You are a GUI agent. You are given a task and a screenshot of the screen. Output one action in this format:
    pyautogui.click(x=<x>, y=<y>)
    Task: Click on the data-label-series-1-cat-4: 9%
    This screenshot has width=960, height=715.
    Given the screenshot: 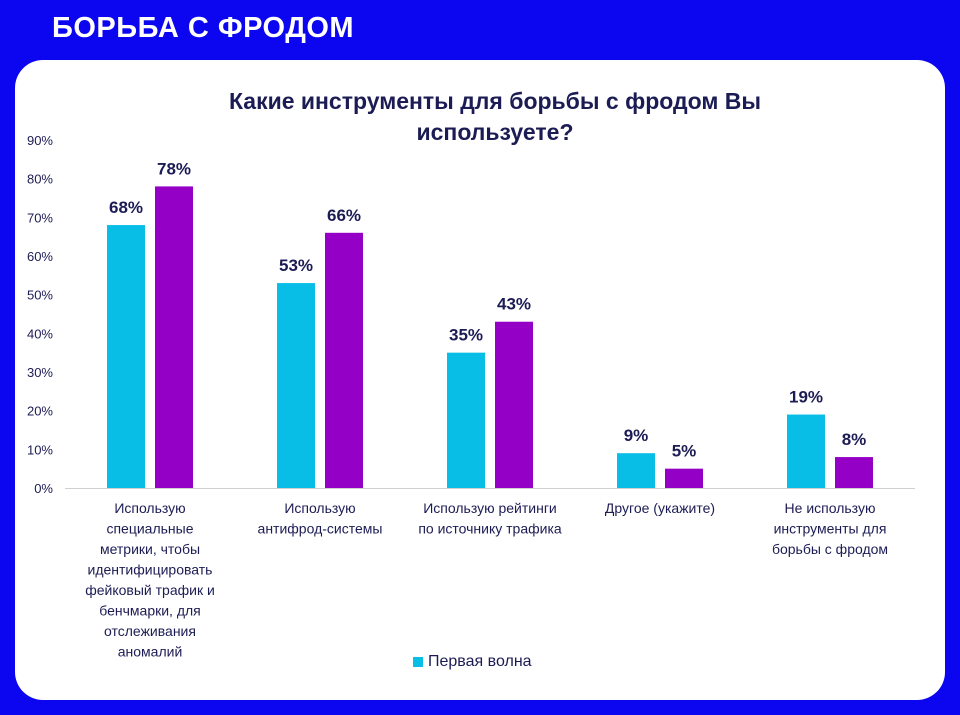 What is the action you would take?
    pyautogui.click(x=636, y=435)
    